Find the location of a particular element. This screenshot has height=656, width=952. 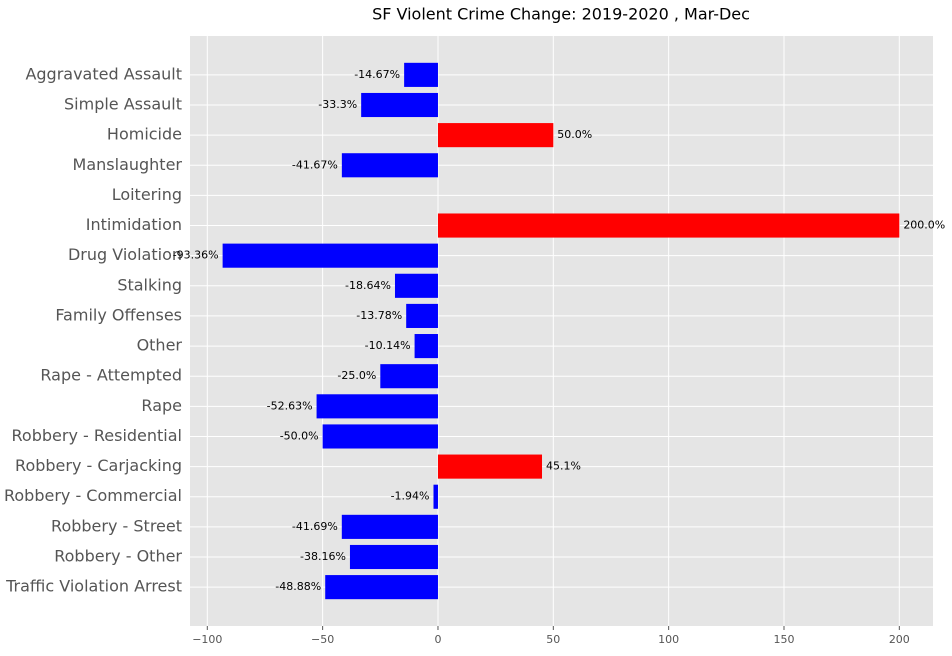

data-label: -93.36% is located at coordinates (196, 255).